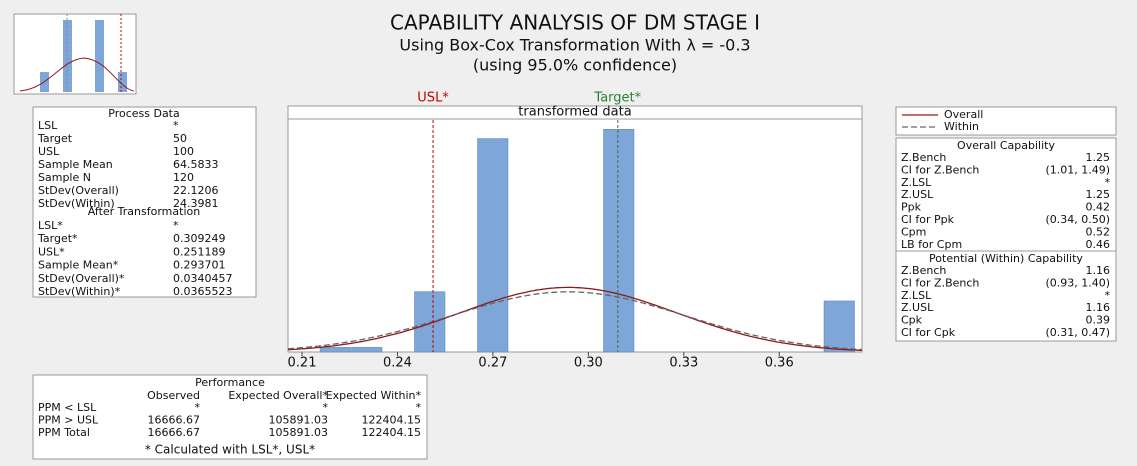  I want to click on x-tick-label: 0.36, so click(779, 363).